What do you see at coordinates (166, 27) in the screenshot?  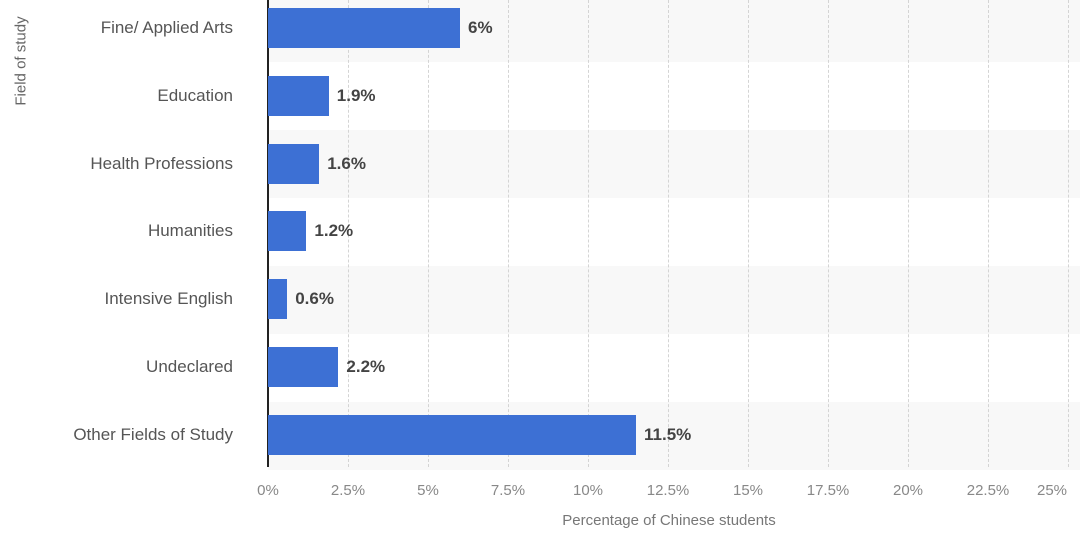 I see `category-label: Fine/ Applied Arts` at bounding box center [166, 27].